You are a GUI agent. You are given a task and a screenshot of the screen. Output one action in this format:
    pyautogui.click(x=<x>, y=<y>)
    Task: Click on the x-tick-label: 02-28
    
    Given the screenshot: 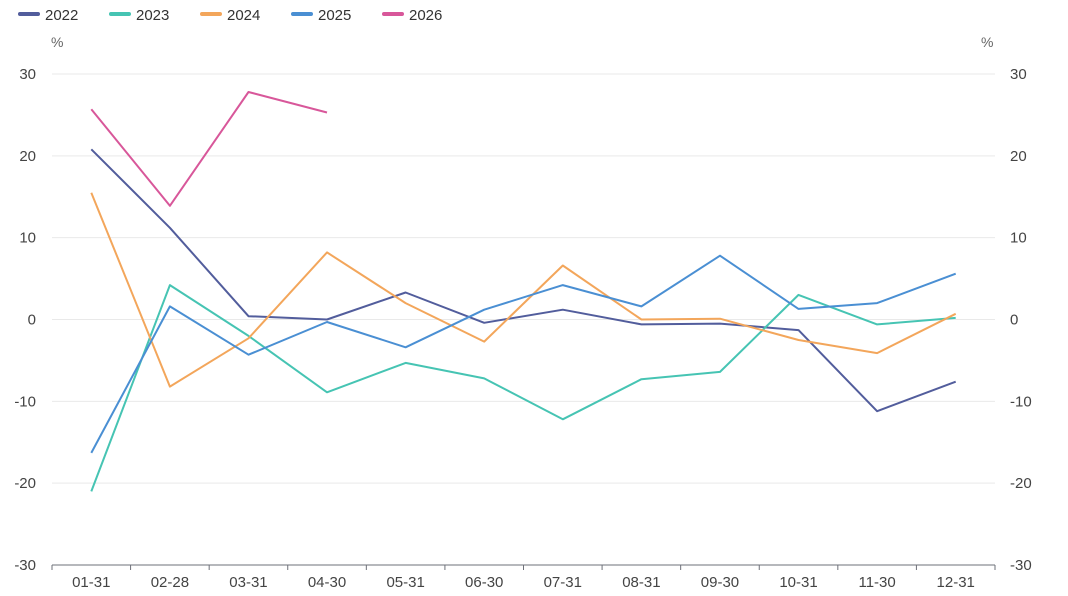 What is the action you would take?
    pyautogui.click(x=170, y=582)
    